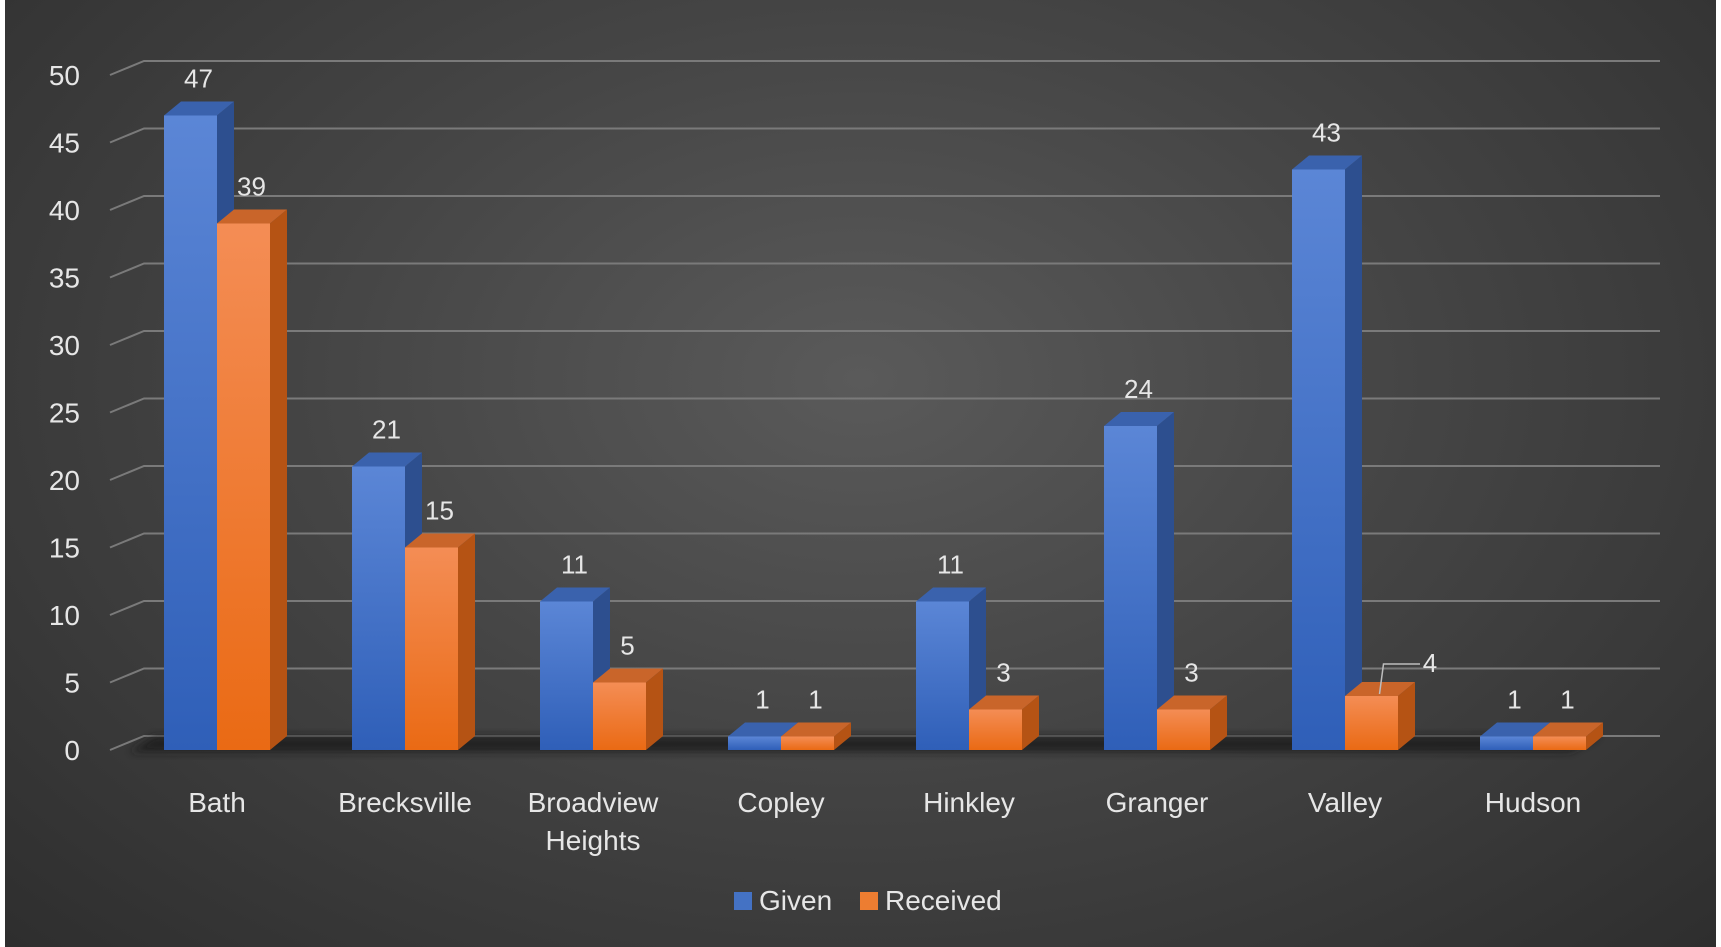 The image size is (1721, 947). What do you see at coordinates (1430, 663) in the screenshot?
I see `data-label: 4` at bounding box center [1430, 663].